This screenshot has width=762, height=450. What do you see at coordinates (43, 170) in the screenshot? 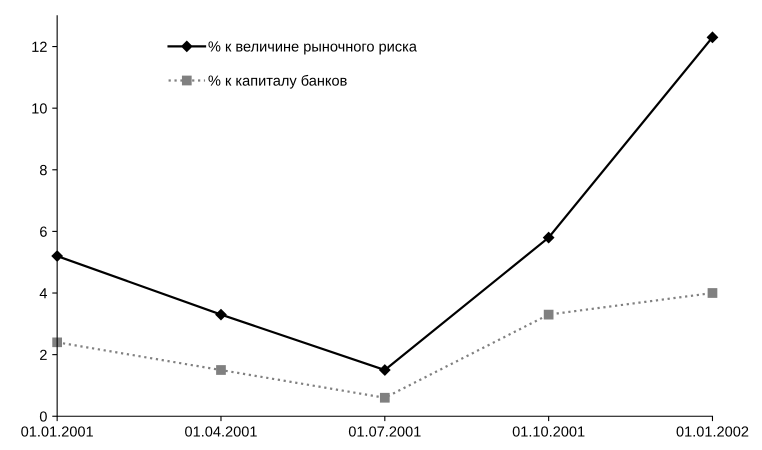
I see `y-tick-label: 8` at bounding box center [43, 170].